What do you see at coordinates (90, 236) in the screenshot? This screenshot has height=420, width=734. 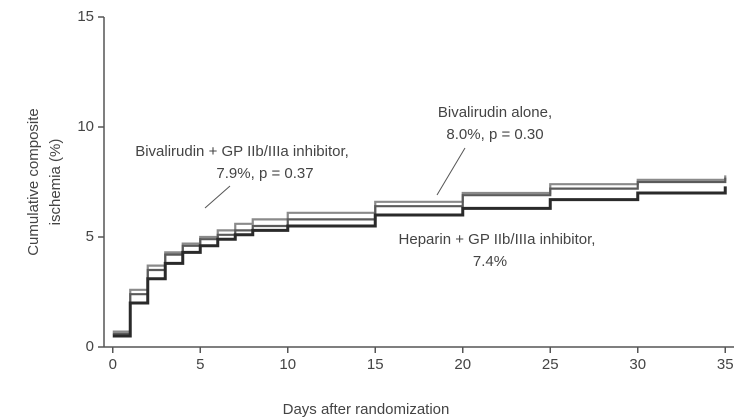 I see `y-tick-label: 5` at bounding box center [90, 236].